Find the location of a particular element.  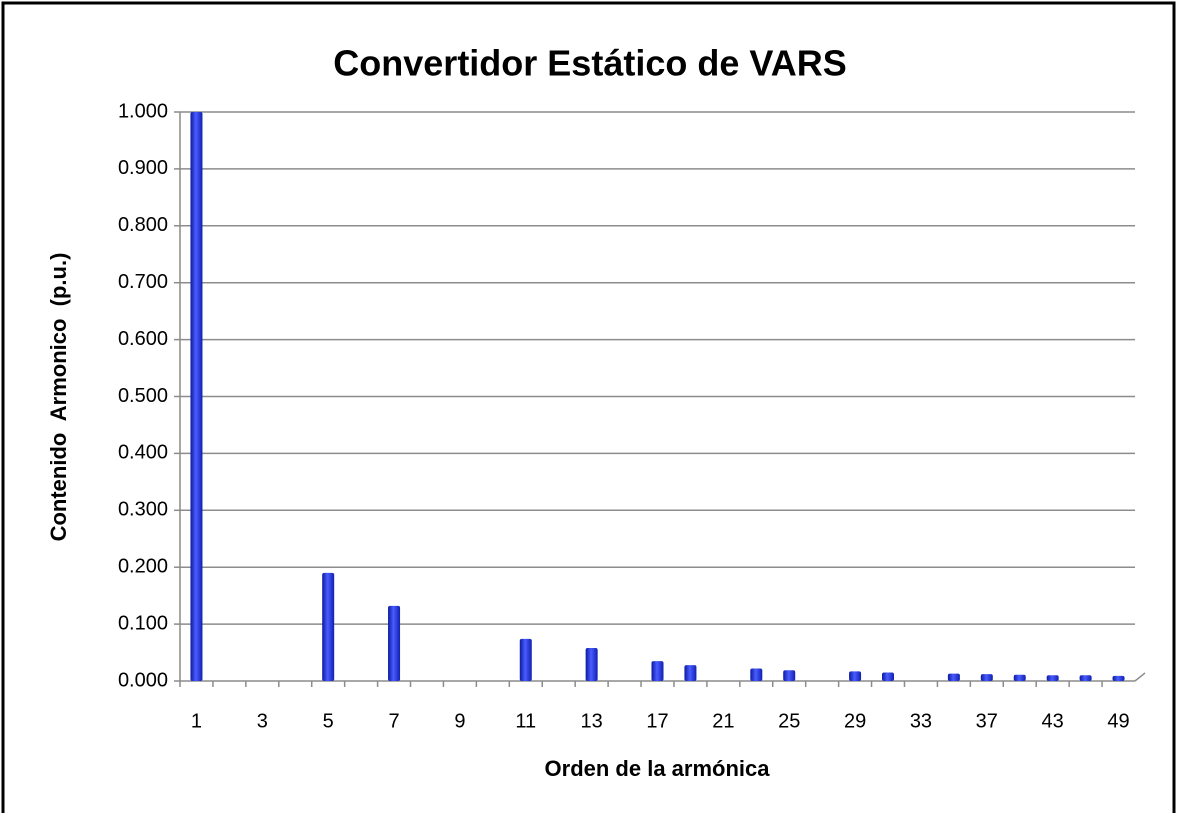

y-tick-label: 0.100 is located at coordinates (143, 623).